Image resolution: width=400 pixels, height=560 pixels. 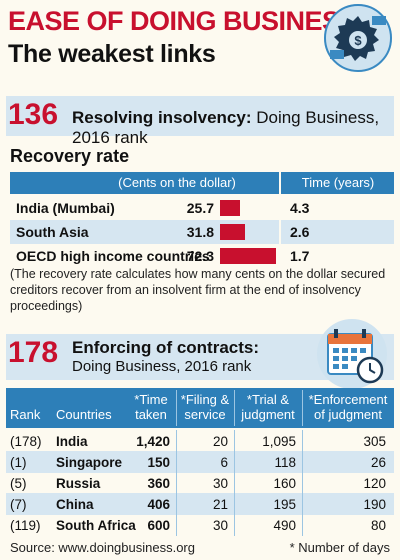 What do you see at coordinates (374, 441) in the screenshot?
I see `row-enforcement: 305` at bounding box center [374, 441].